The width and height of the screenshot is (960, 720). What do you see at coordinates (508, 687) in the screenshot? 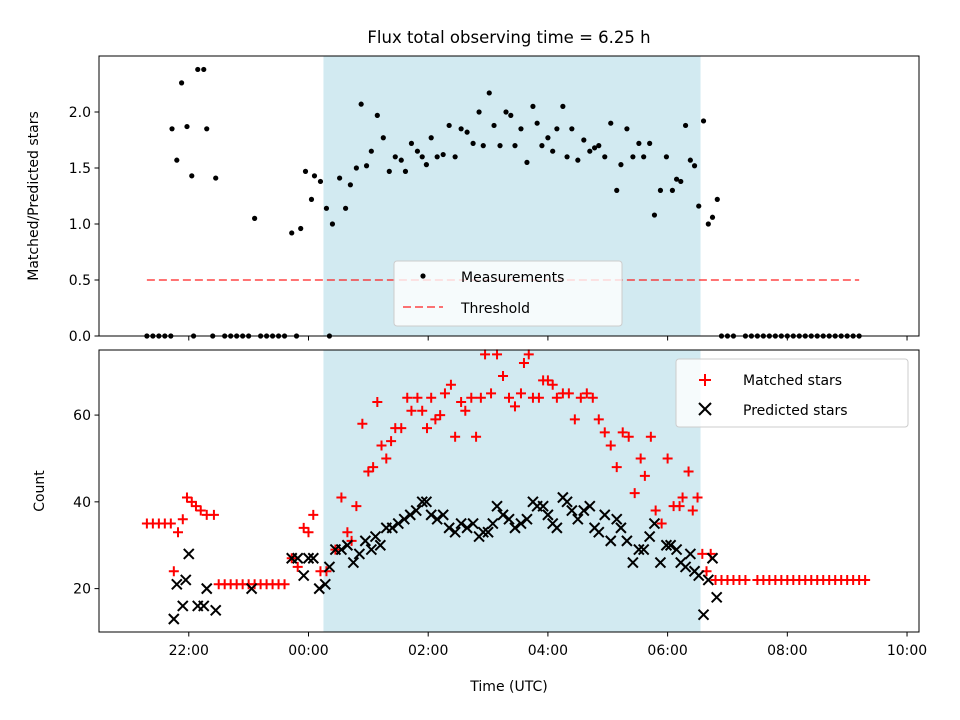
I see `x-axis-label: Time (UTC)` at bounding box center [508, 687].